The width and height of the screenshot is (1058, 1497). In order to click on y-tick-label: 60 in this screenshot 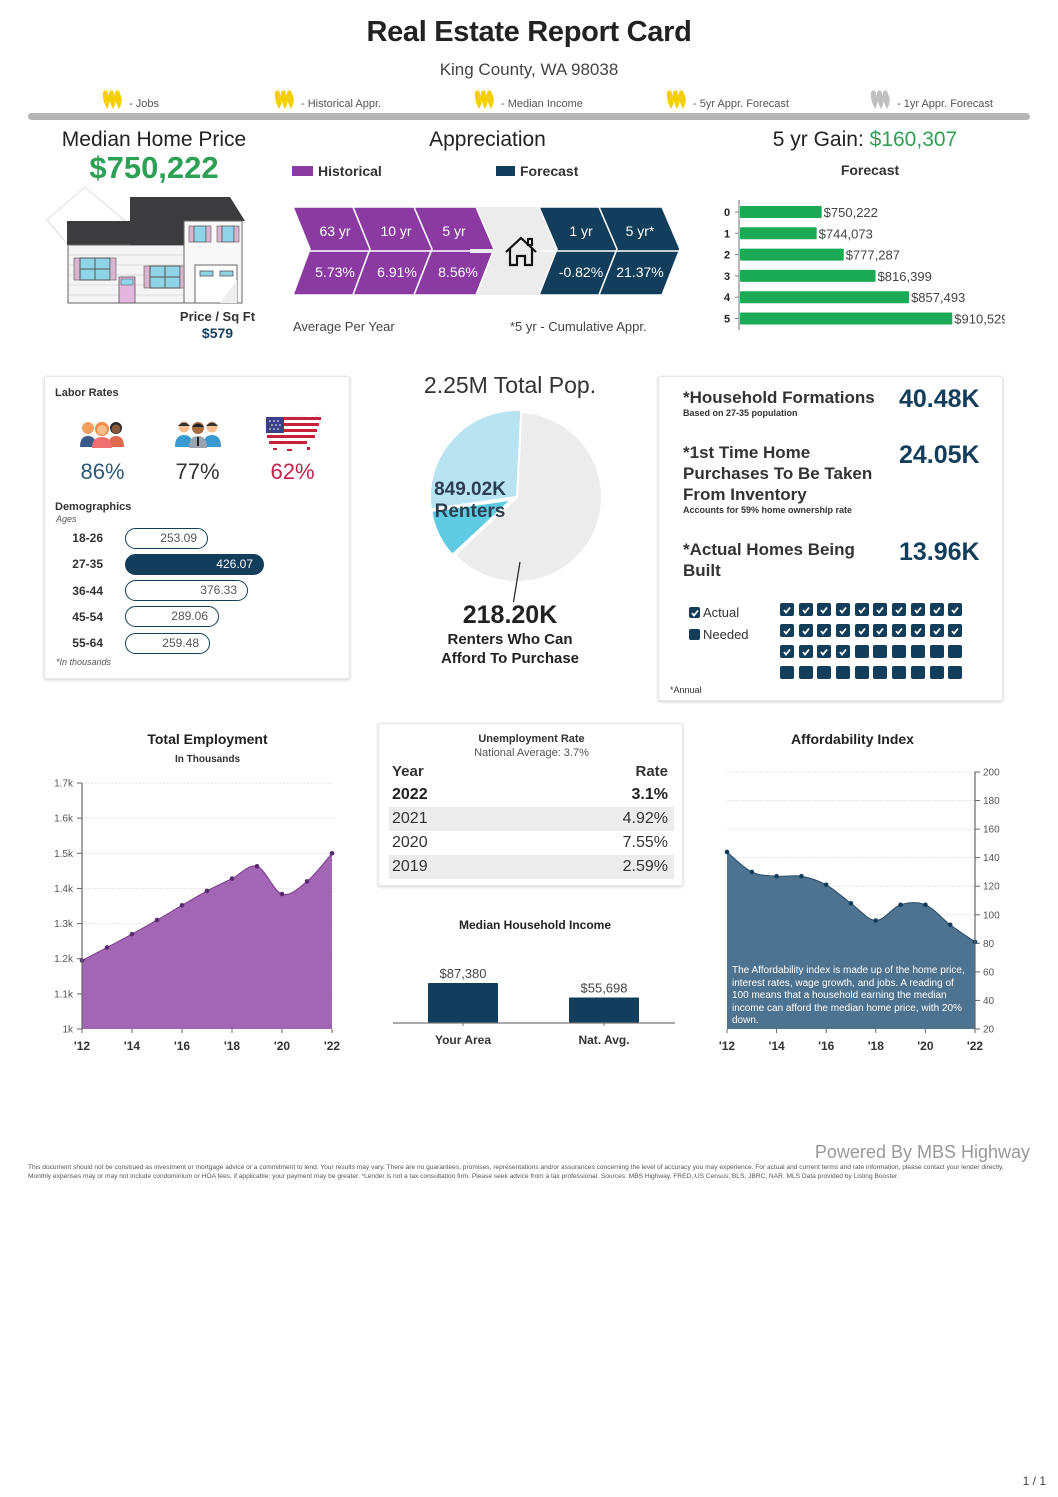, I will do `click(989, 972)`.